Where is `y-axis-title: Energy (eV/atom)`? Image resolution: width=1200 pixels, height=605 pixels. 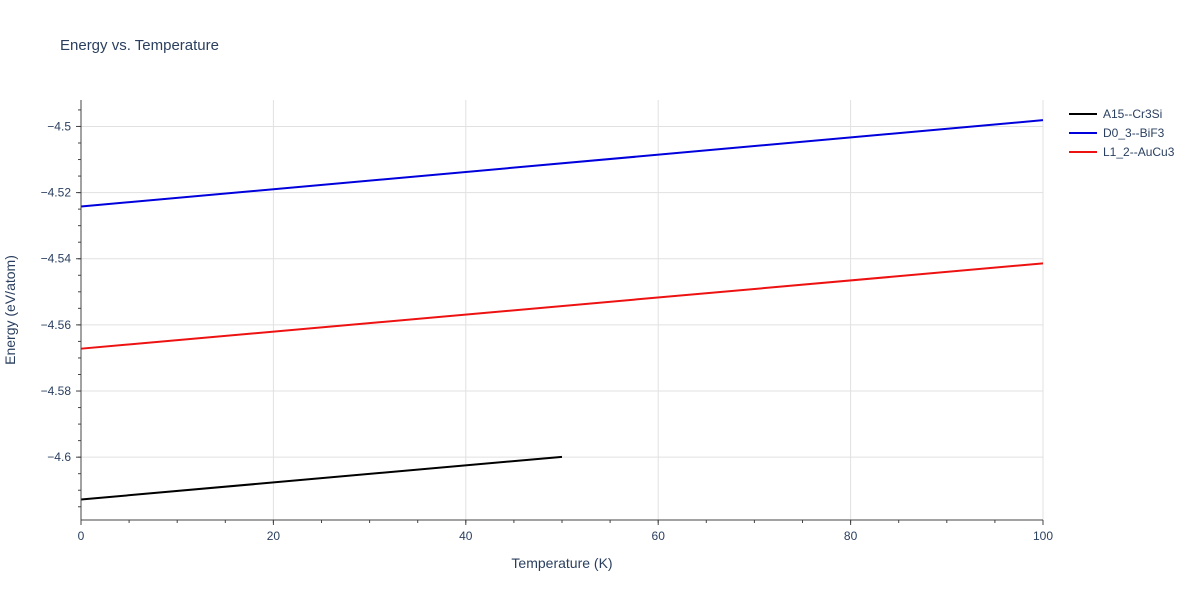 y-axis-title: Energy (eV/atom) is located at coordinates (10, 310).